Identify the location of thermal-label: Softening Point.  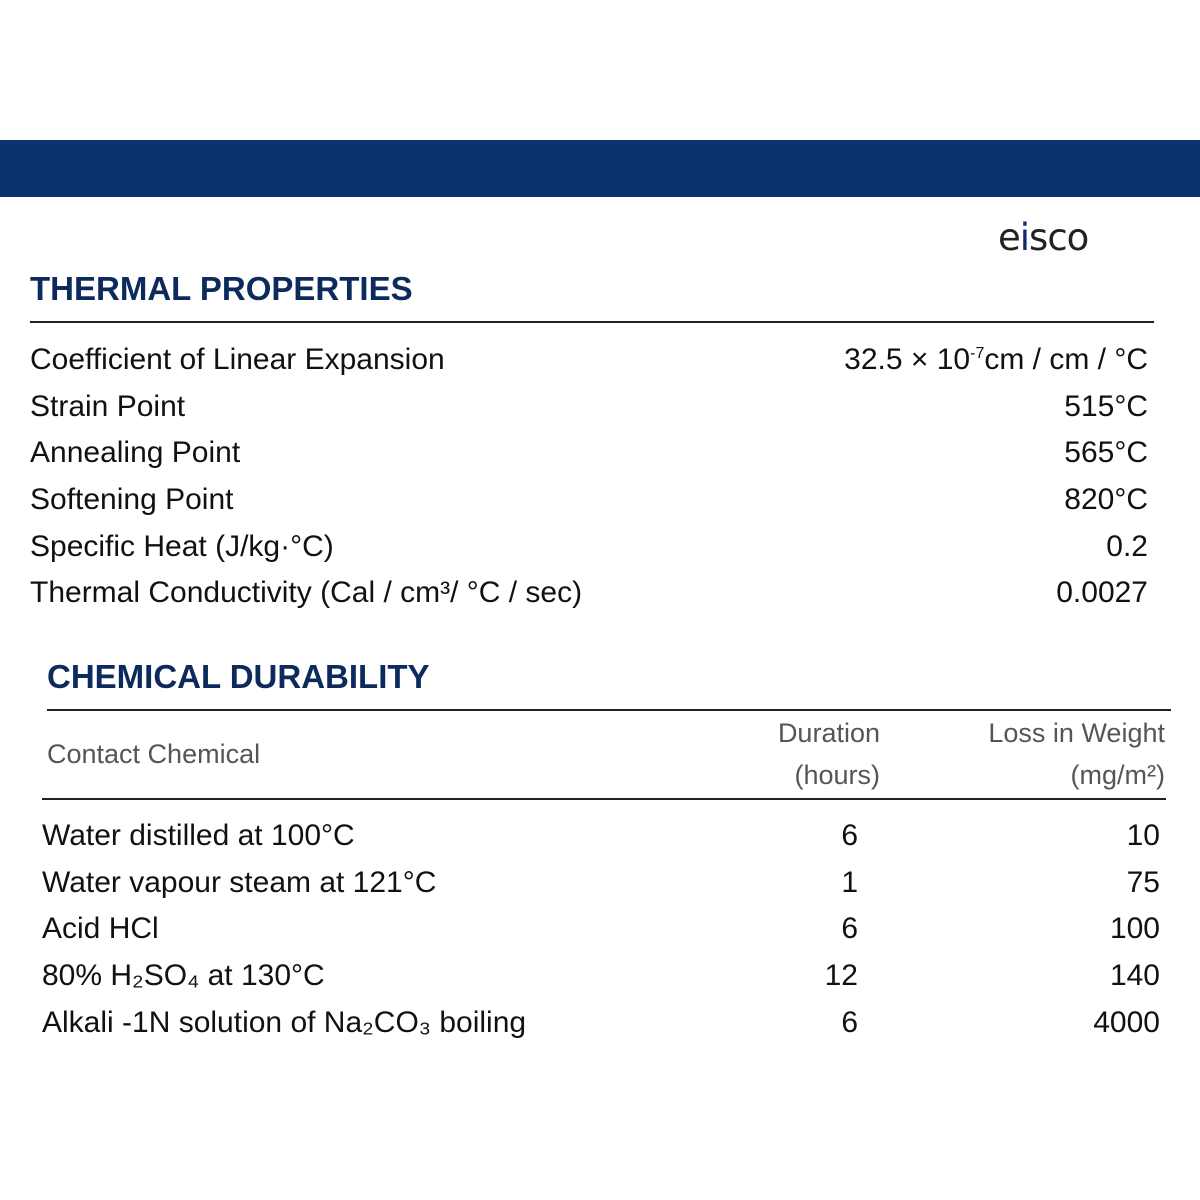
(132, 500).